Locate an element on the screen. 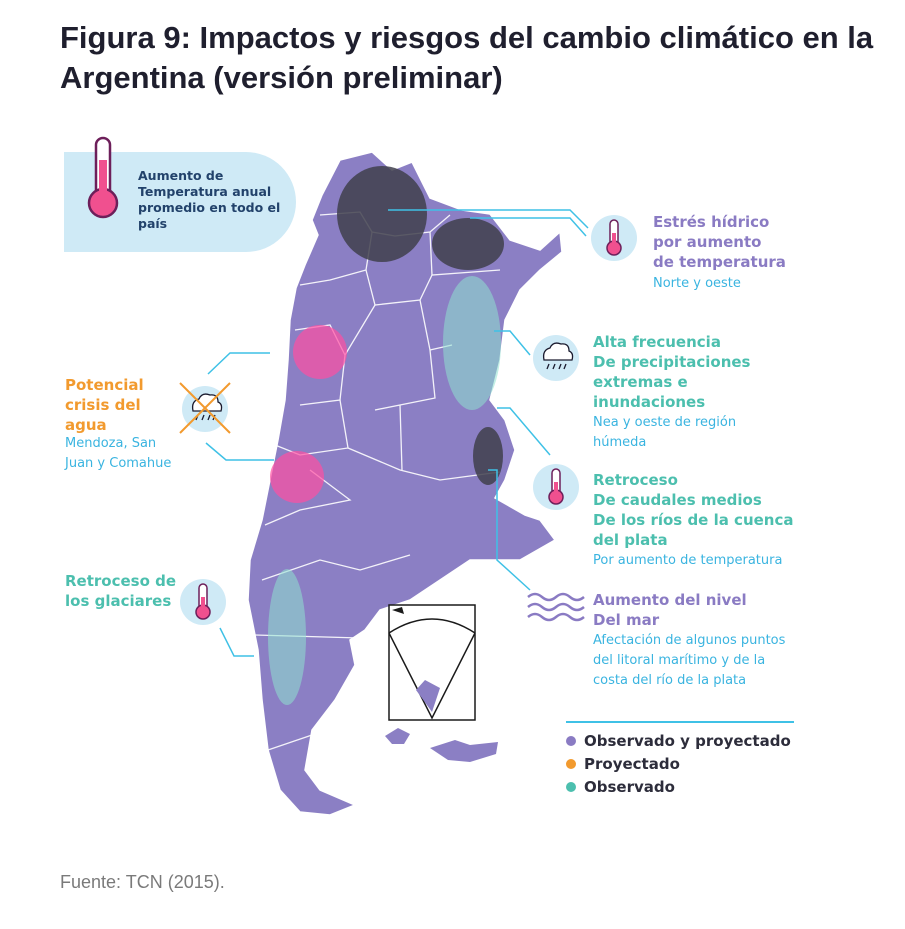 The image size is (905, 929). legend-item-observado-proyectado: Observado y proyectado is located at coordinates (678, 741).